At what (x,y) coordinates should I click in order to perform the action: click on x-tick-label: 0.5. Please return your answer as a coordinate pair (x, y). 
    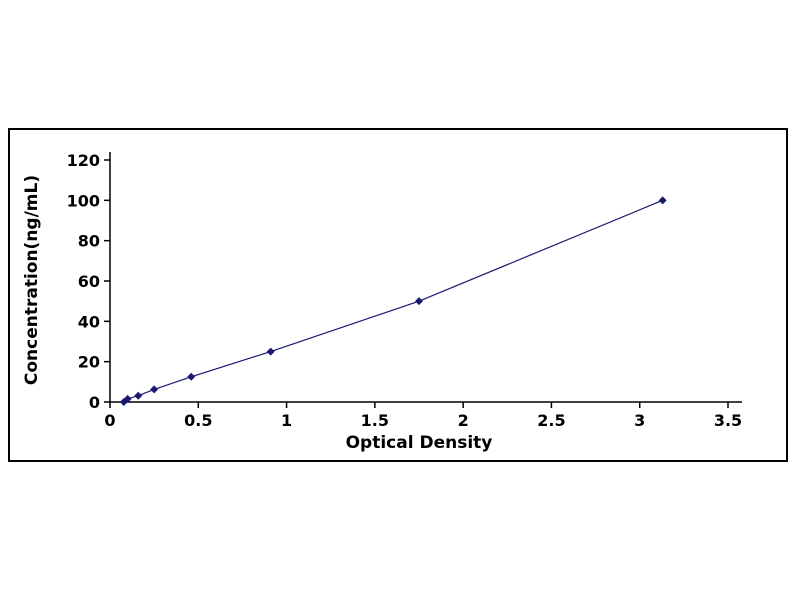
    Looking at the image, I should click on (198, 420).